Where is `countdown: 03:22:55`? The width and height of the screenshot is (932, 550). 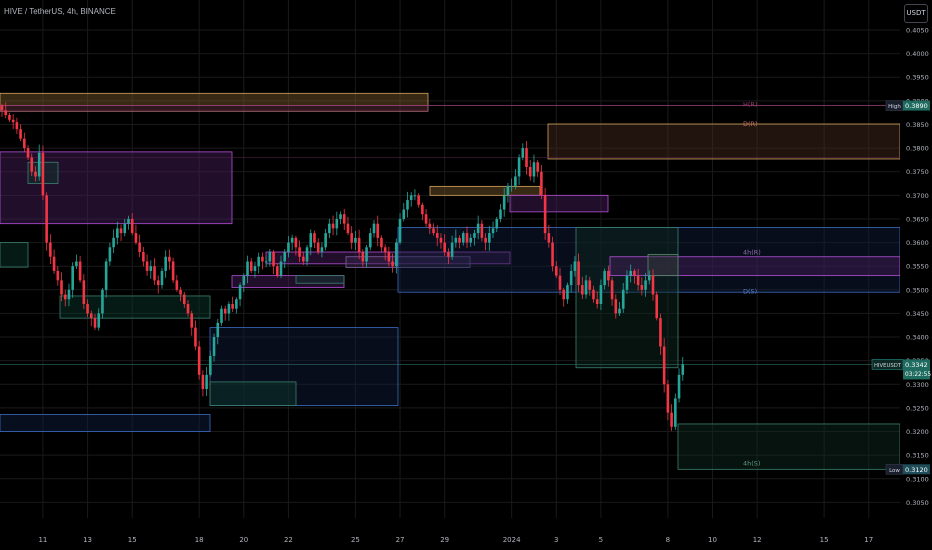 countdown: 03:22:55 is located at coordinates (918, 375).